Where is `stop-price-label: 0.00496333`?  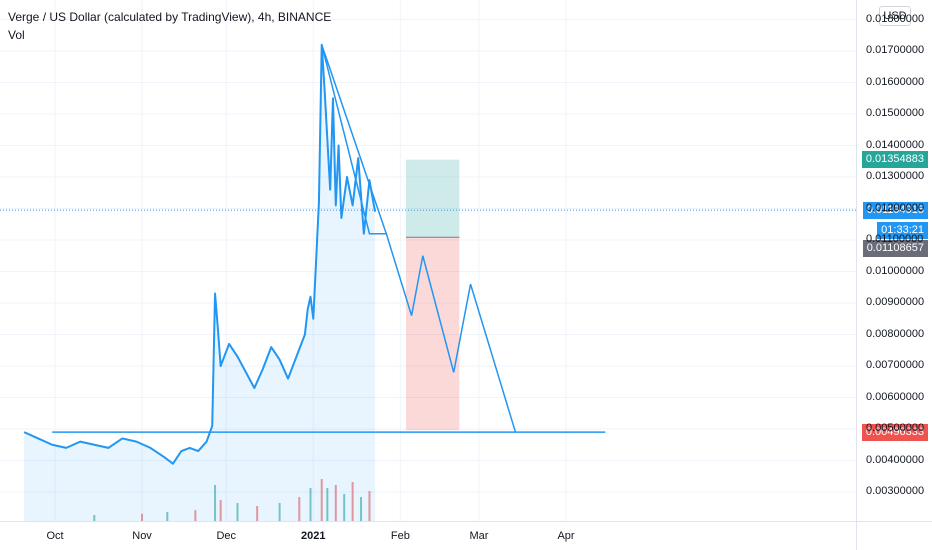 stop-price-label: 0.00496333 is located at coordinates (894, 432).